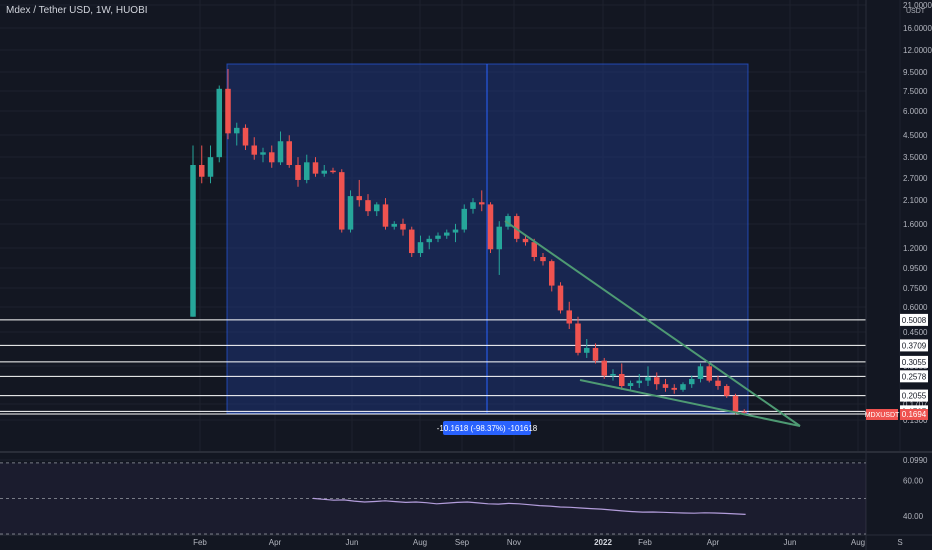  What do you see at coordinates (915, 404) in the screenshot?
I see `y-tick-label: 0.1707` at bounding box center [915, 404].